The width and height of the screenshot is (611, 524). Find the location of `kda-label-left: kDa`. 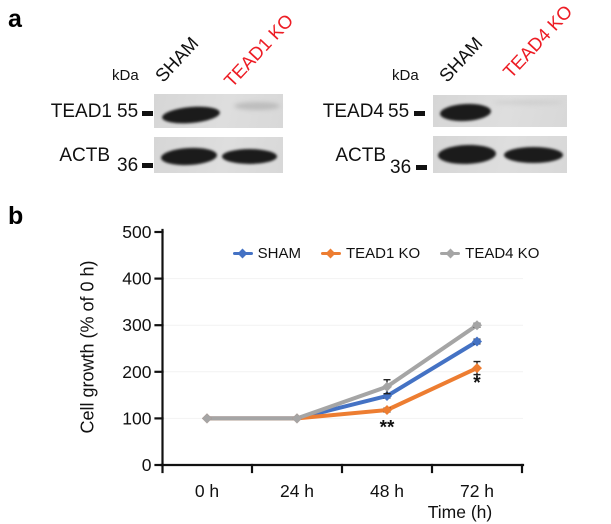

kda-label-left: kDa is located at coordinates (125, 75).